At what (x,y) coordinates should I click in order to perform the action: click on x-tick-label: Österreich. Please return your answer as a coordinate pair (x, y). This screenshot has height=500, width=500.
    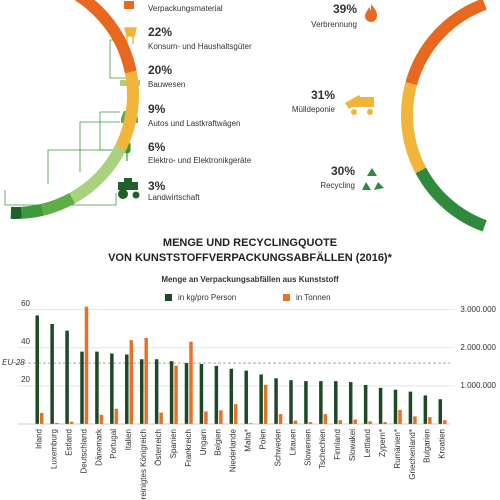
    Looking at the image, I should click on (158, 447).